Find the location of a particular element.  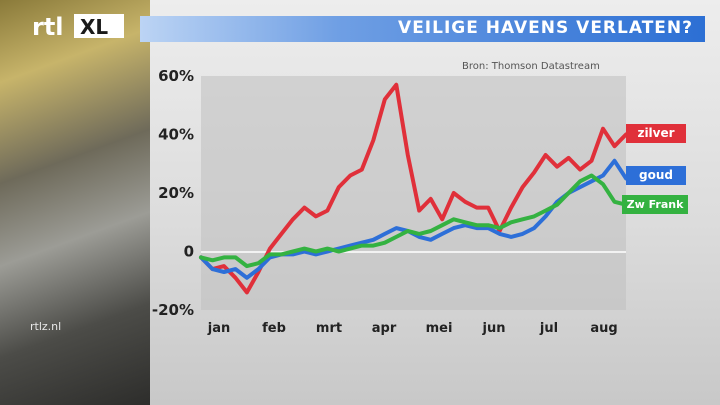

series-label-zw-frank: Zw Frank is located at coordinates (655, 204).